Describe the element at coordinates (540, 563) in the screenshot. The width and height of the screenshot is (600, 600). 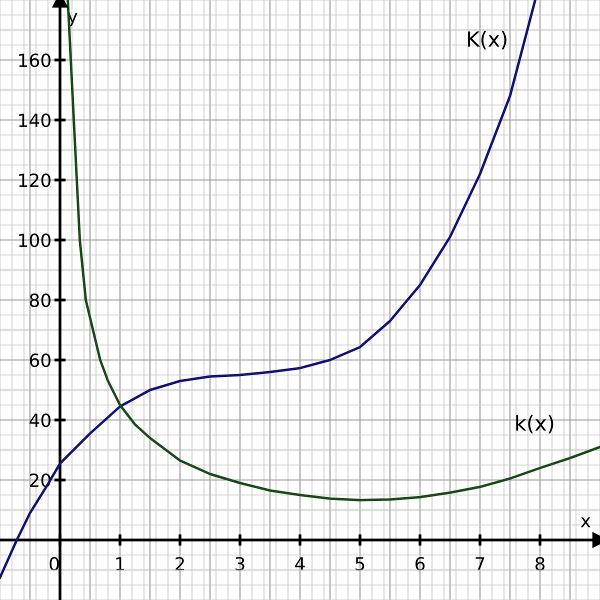
I see `x-tick-label: 8` at that location.